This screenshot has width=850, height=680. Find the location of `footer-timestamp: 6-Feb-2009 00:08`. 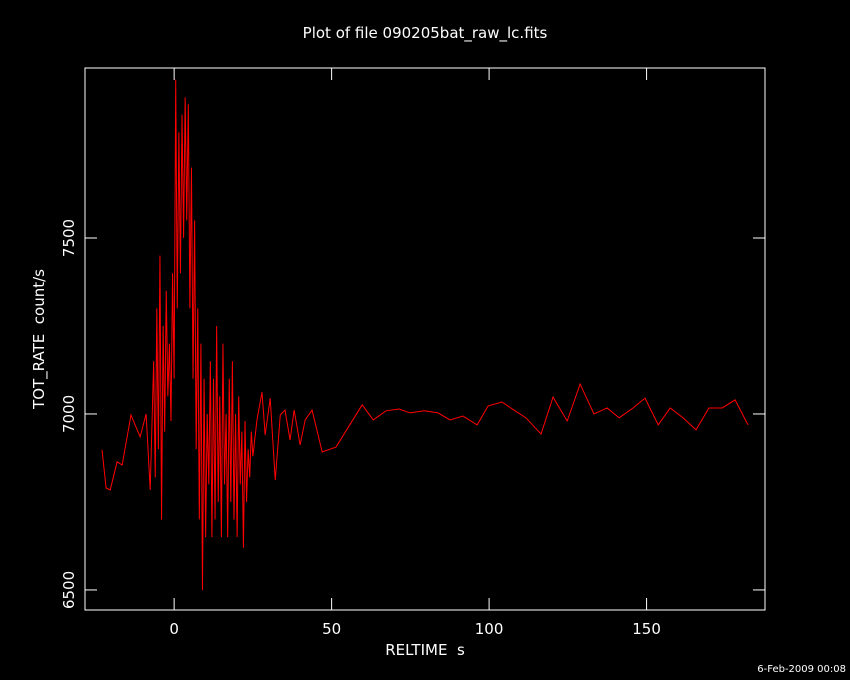

footer-timestamp: 6-Feb-2009 00:08 is located at coordinates (801, 669).